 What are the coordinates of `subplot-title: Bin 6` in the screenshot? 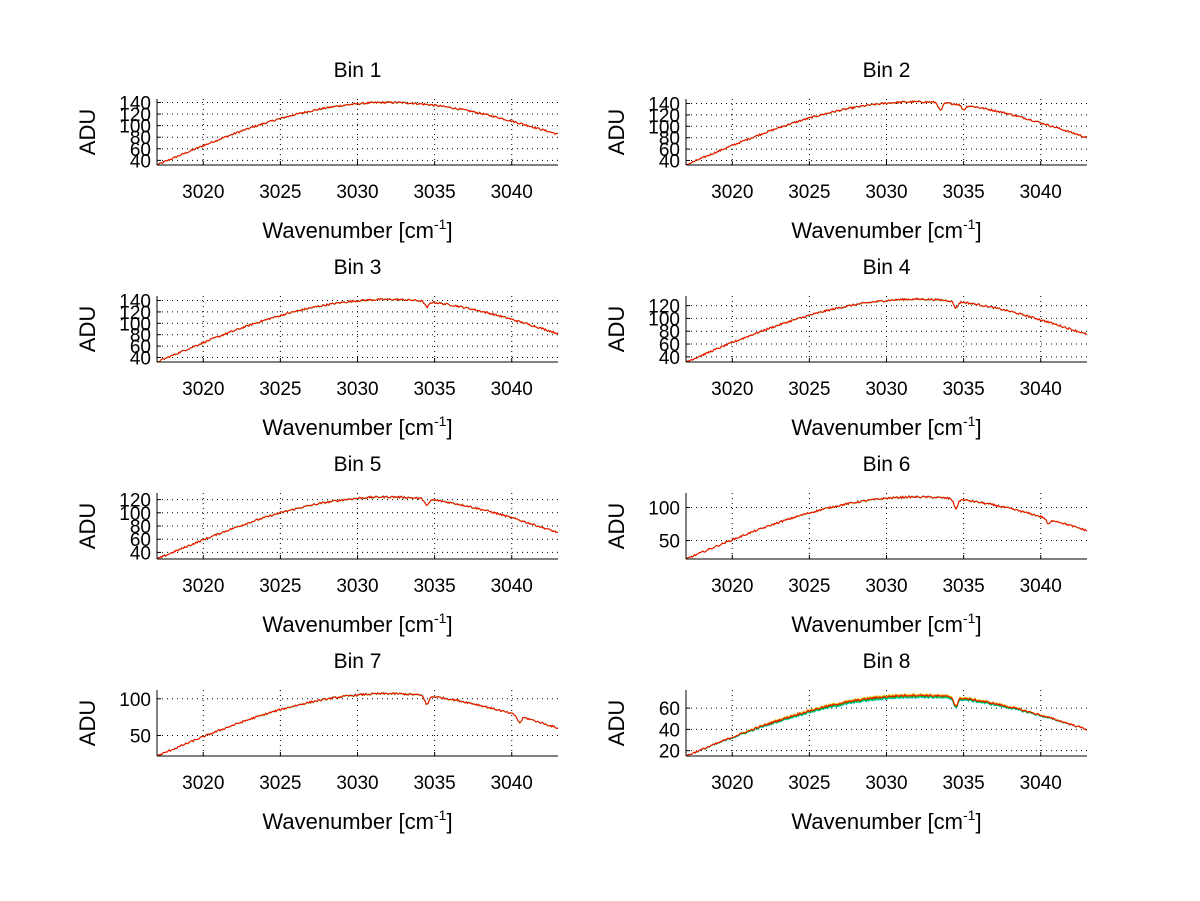 It's located at (887, 464).